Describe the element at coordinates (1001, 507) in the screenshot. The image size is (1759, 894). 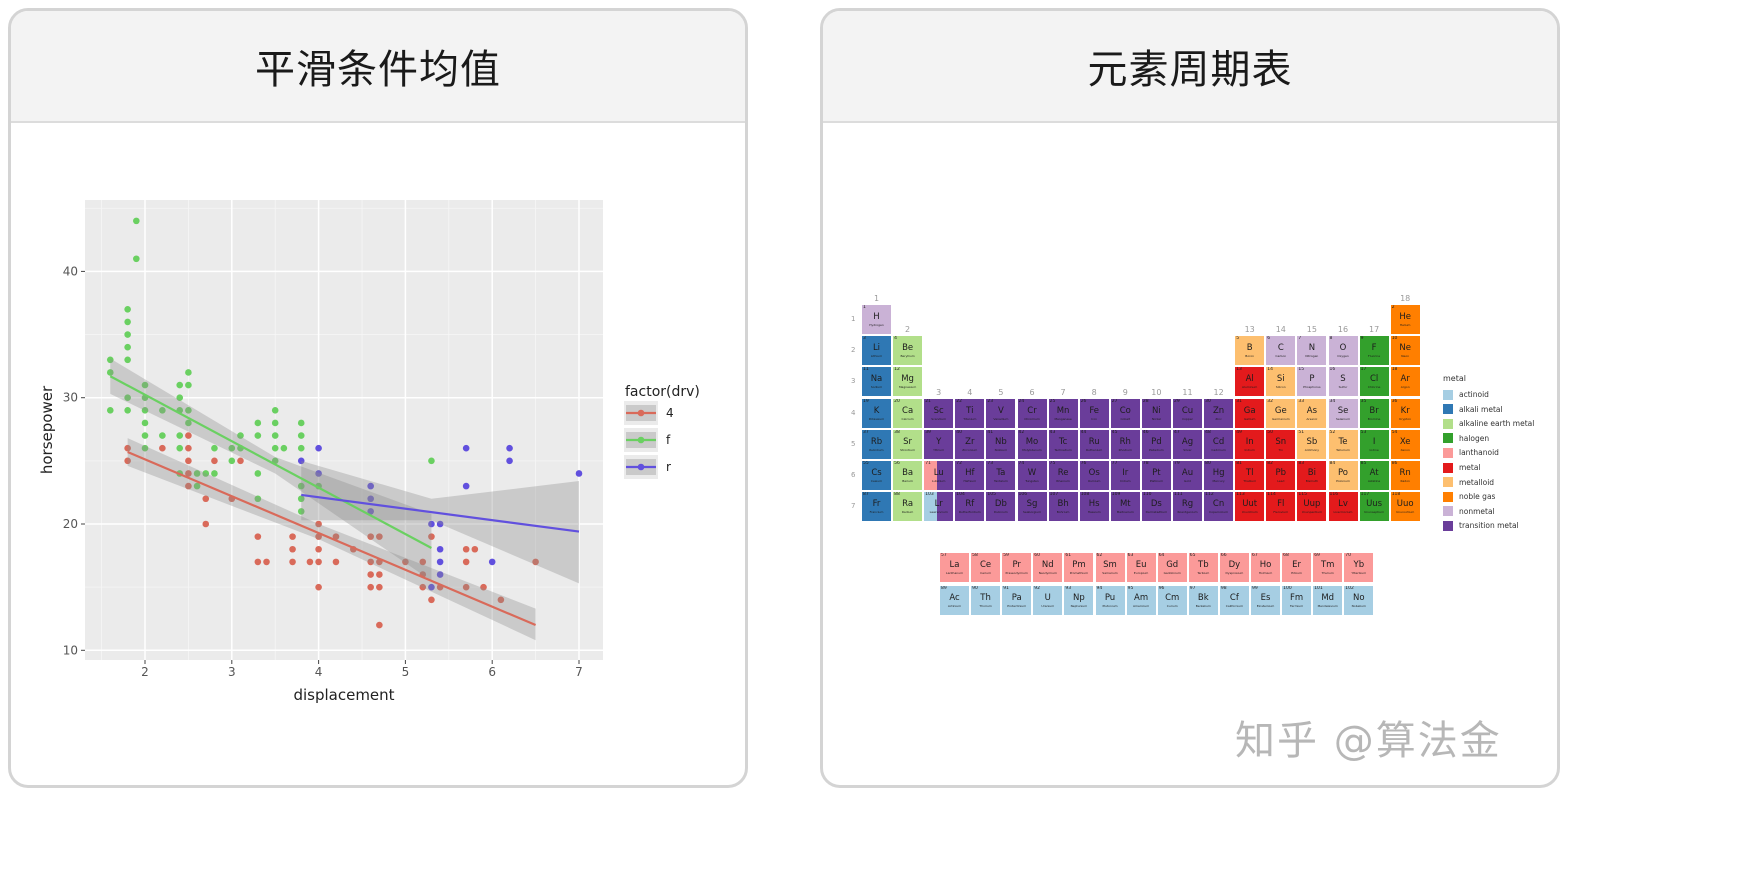
I see `element-db: 105 Db Dubnium` at that location.